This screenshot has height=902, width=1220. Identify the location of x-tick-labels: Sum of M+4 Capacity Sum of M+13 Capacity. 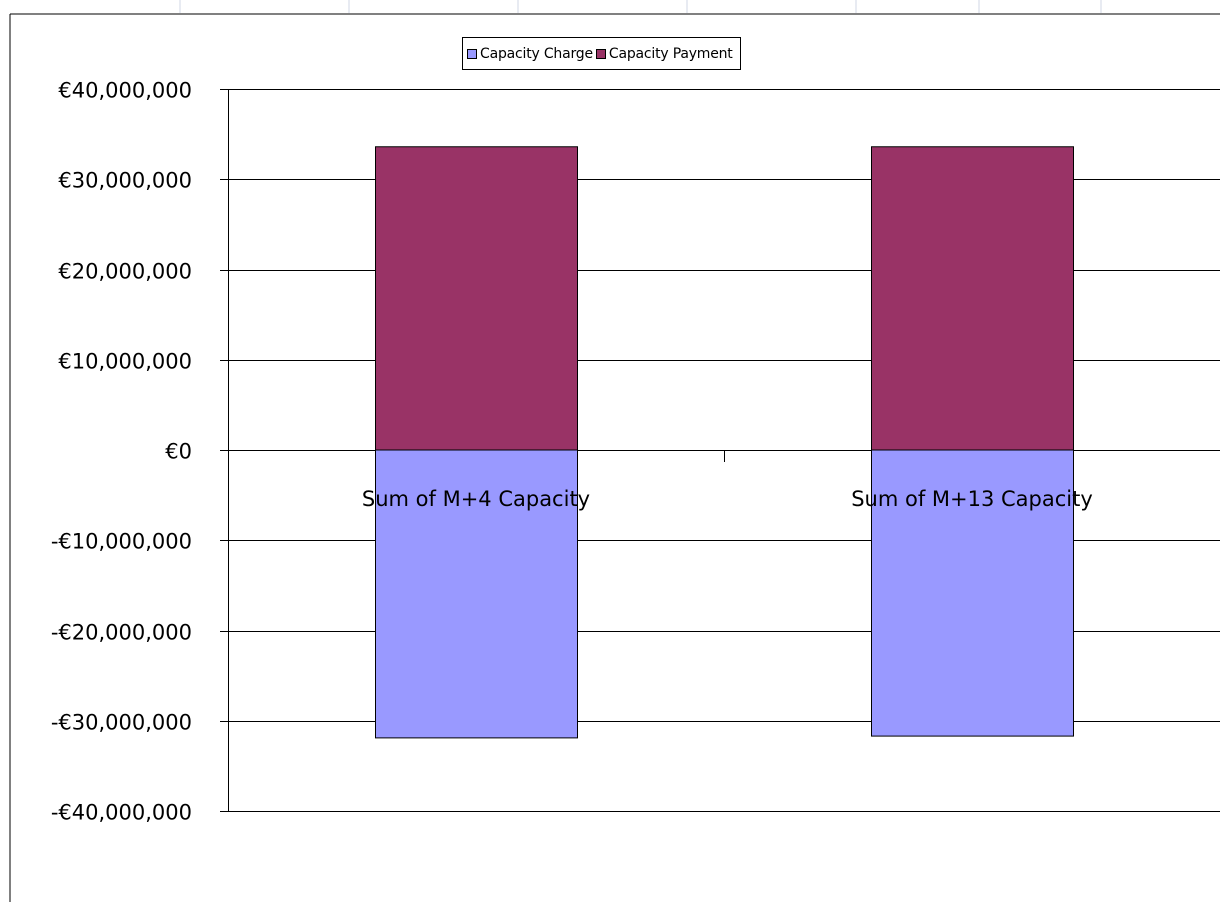
(727, 499).